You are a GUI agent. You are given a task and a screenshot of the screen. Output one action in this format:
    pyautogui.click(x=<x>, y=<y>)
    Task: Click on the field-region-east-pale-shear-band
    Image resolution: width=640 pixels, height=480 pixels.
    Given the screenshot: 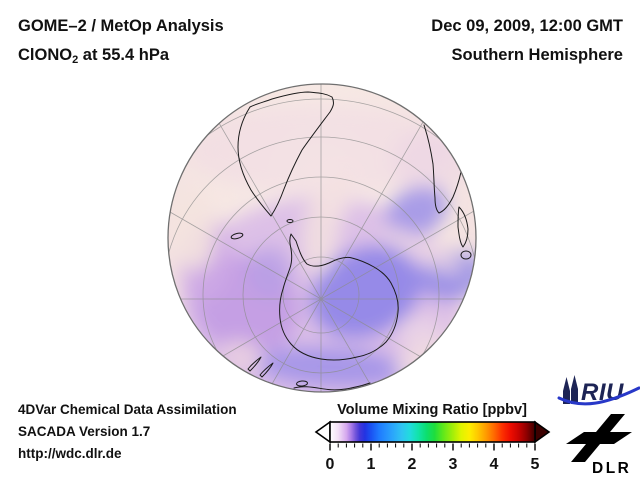 What is the action you would take?
    pyautogui.click(x=420, y=249)
    